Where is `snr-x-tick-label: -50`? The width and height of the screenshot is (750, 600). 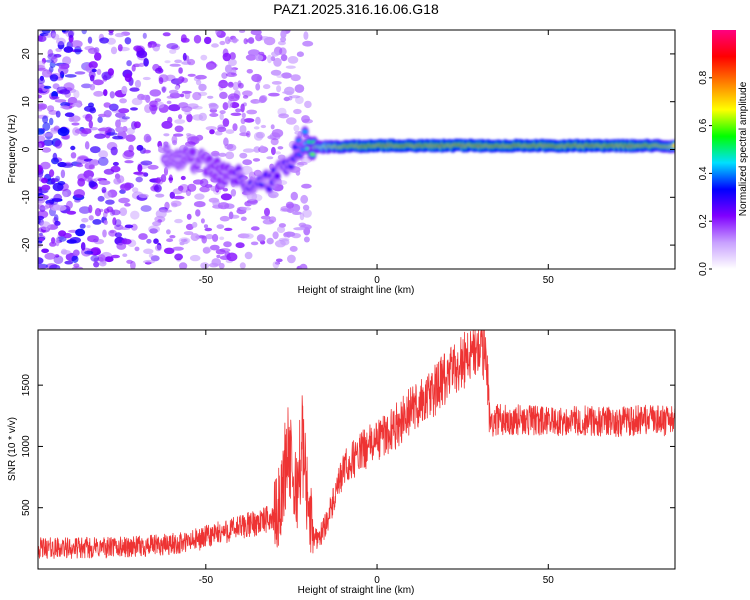 snr-x-tick-label: -50 is located at coordinates (206, 580).